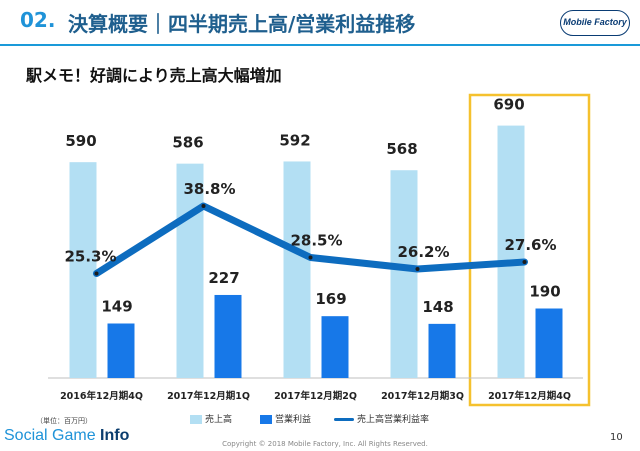 The height and width of the screenshot is (451, 640). What do you see at coordinates (223, 278) in the screenshot?
I see `label-operating-profit-2: 227` at bounding box center [223, 278].